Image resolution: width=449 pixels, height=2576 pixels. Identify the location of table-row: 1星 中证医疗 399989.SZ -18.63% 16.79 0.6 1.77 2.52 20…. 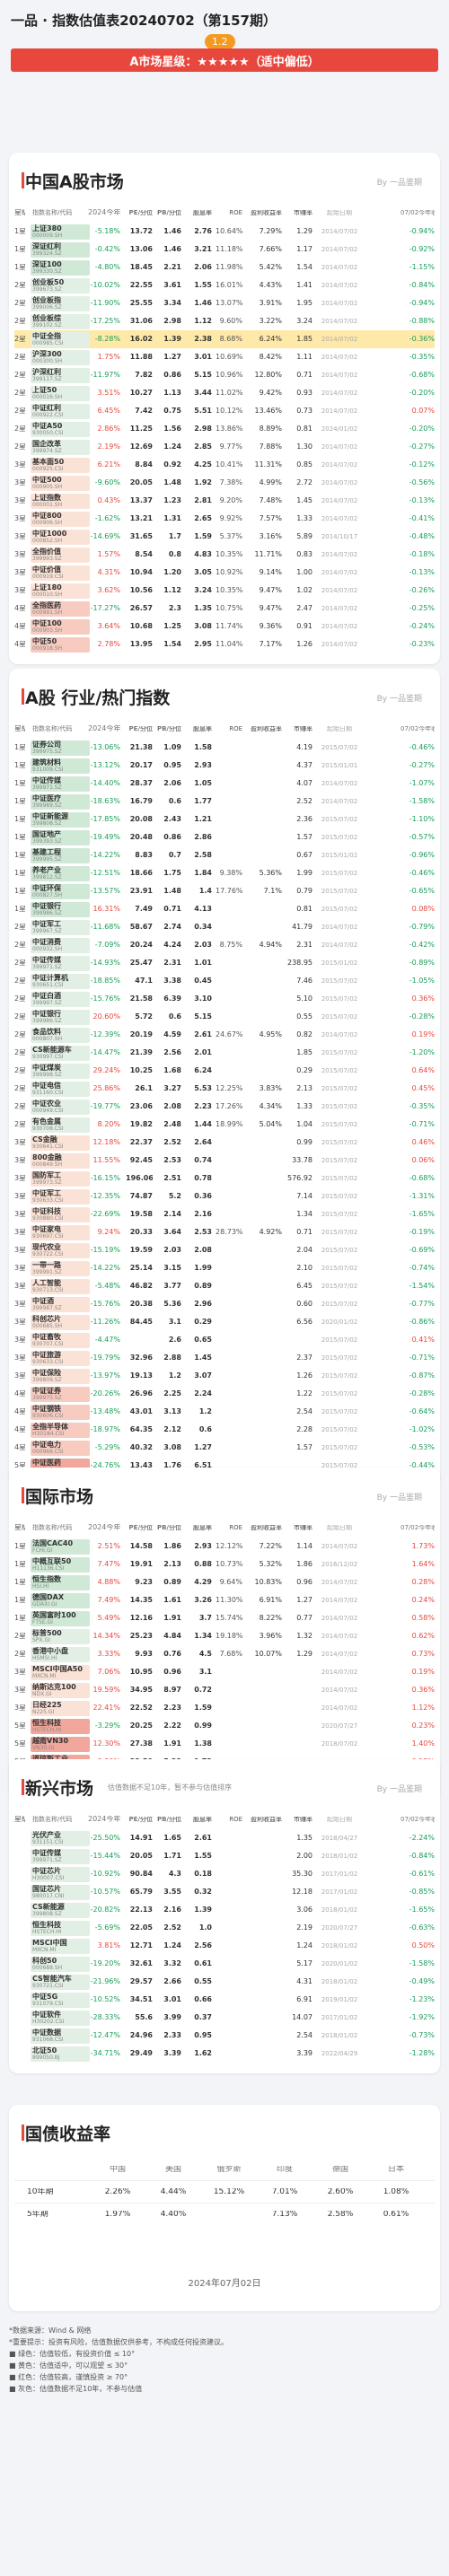
(224, 801).